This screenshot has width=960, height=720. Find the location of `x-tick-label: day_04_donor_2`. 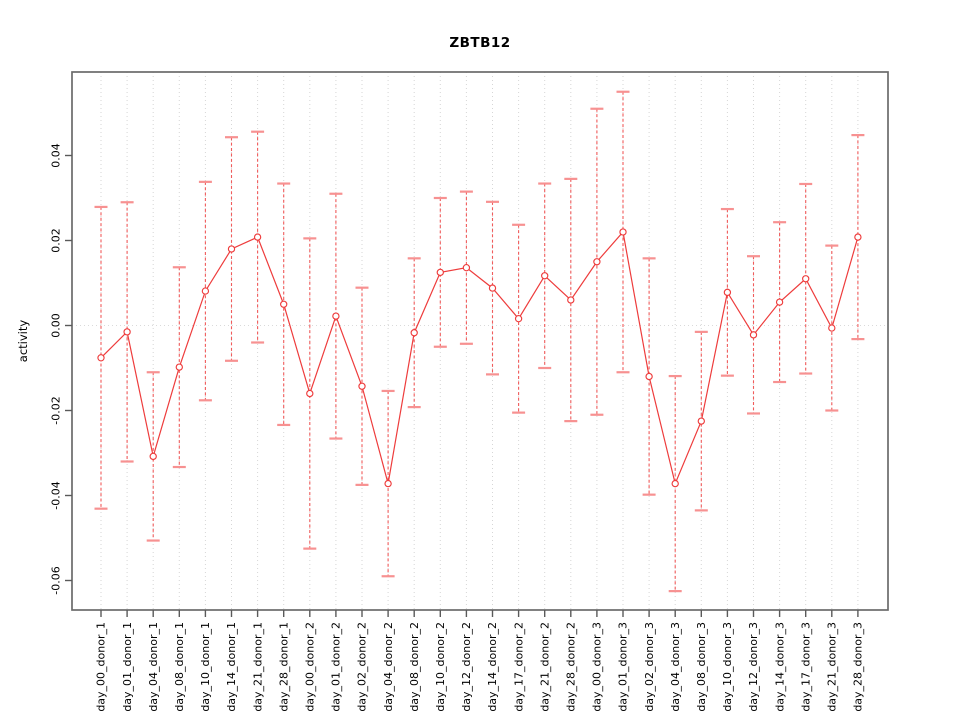

x-tick-label: day_04_donor_2 is located at coordinates (388, 667).